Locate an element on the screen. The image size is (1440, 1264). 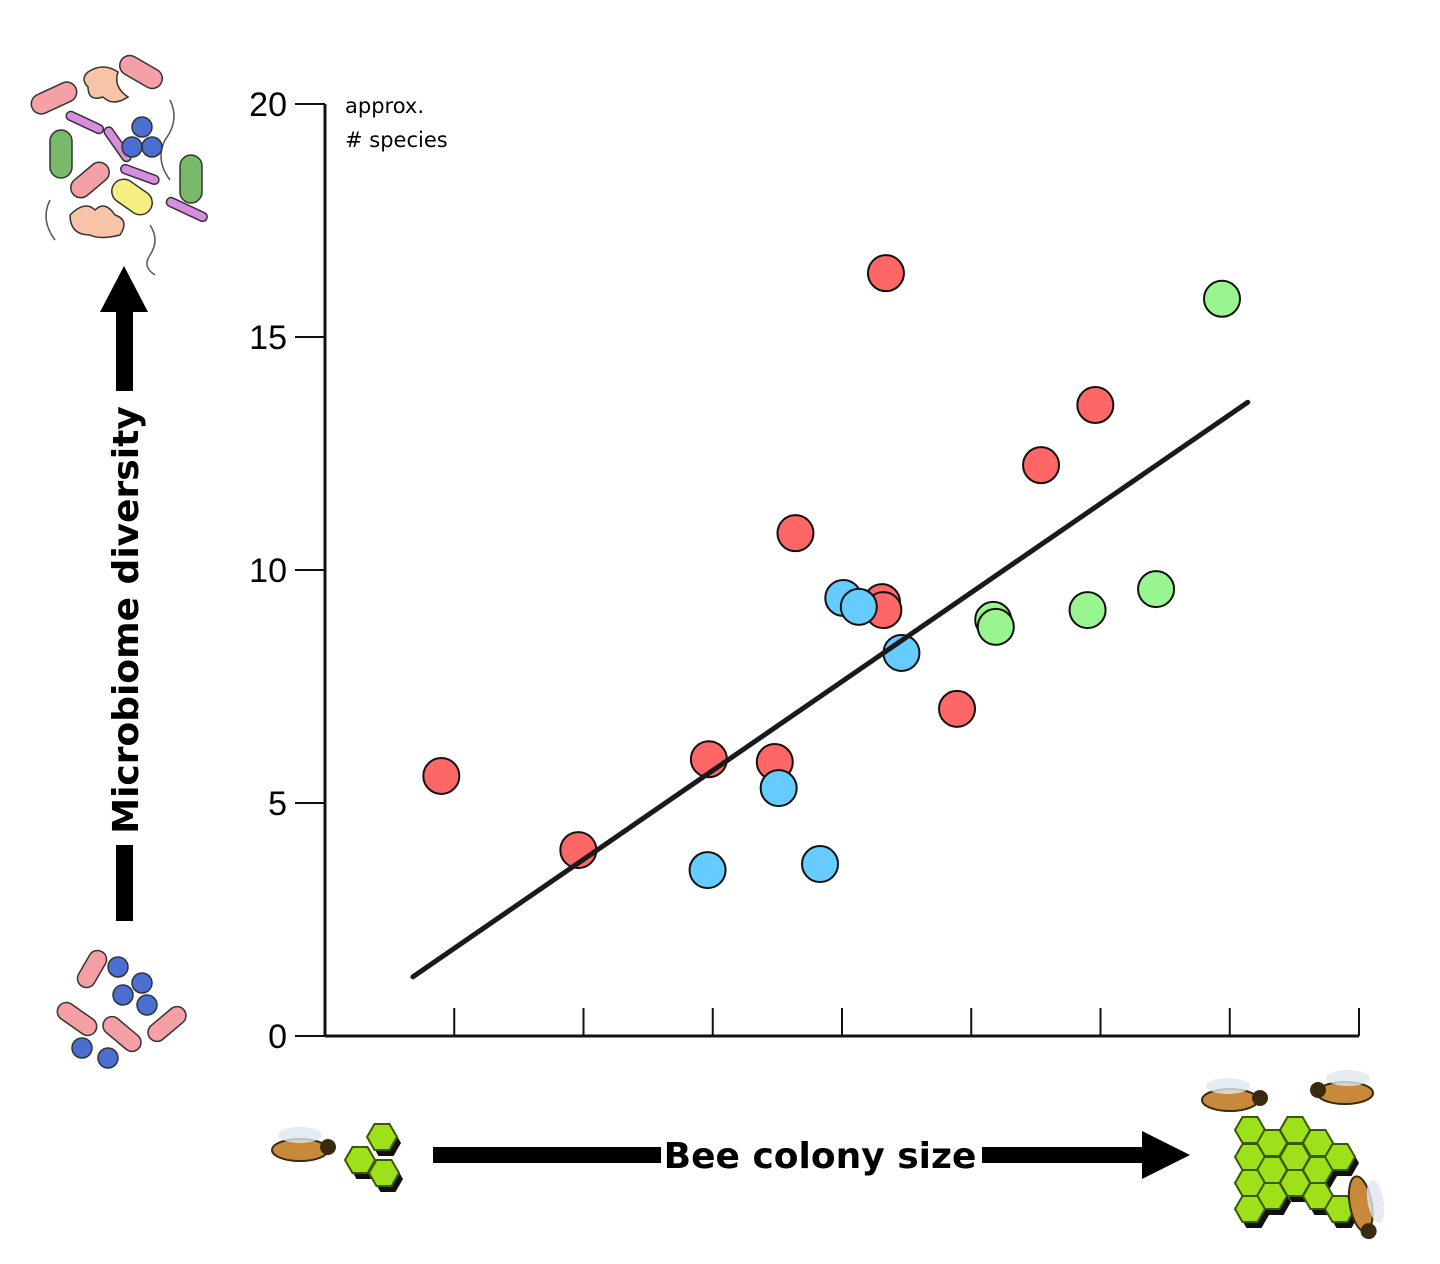
y-tick-label: 15 is located at coordinates (268, 338).